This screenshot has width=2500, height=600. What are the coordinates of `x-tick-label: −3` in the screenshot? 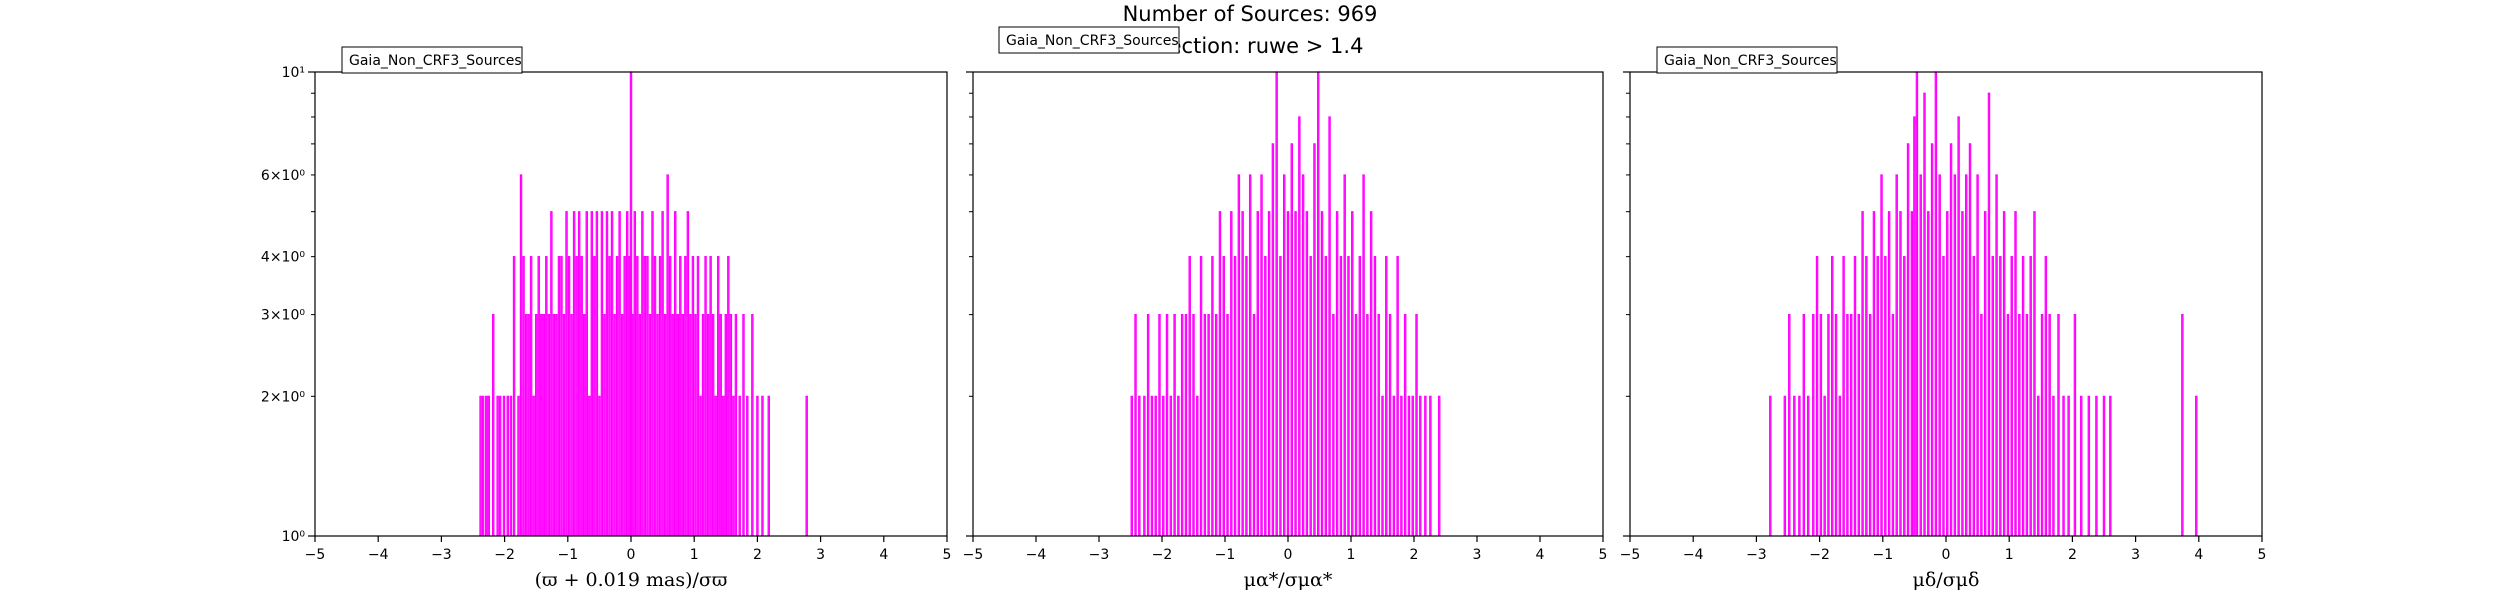 It's located at (1756, 555).